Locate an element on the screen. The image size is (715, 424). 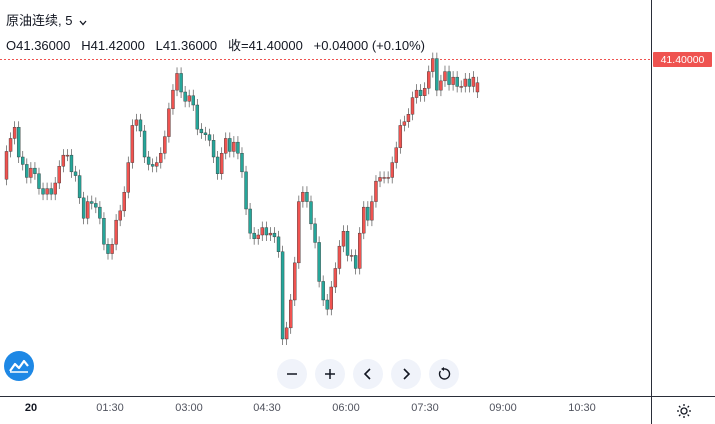
time-axis is located at coordinates (325, 410).